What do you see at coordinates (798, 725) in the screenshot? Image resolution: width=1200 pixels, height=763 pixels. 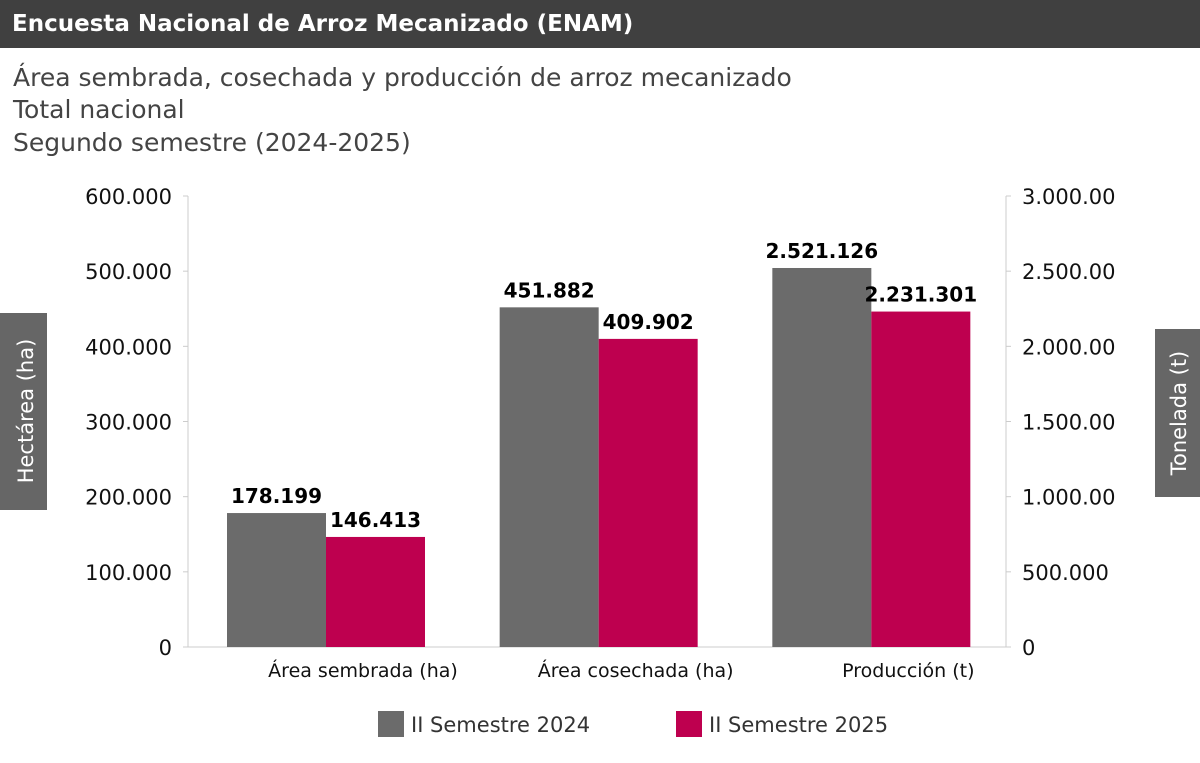 I see `legend-label: II Semestre 2025` at bounding box center [798, 725].